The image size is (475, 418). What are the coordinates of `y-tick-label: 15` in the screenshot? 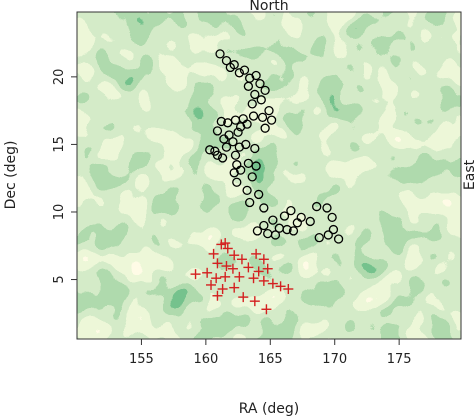 It's located at (59, 144).